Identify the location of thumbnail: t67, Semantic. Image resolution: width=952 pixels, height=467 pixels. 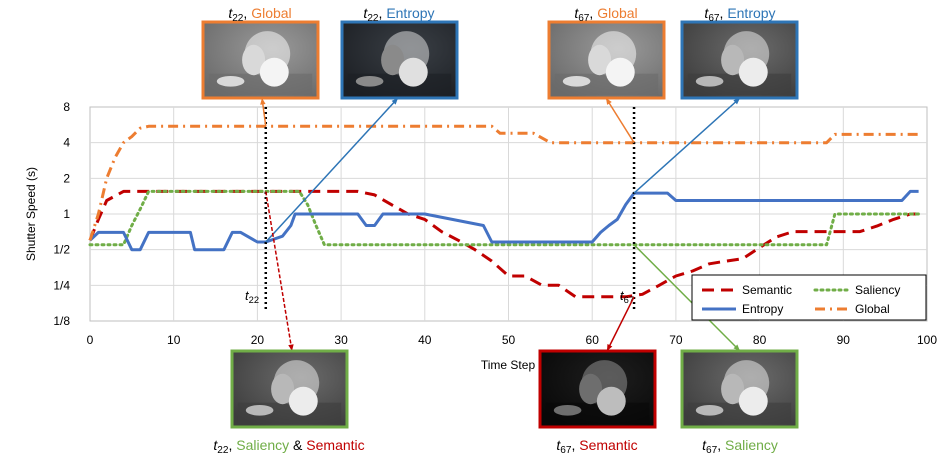
(597, 402).